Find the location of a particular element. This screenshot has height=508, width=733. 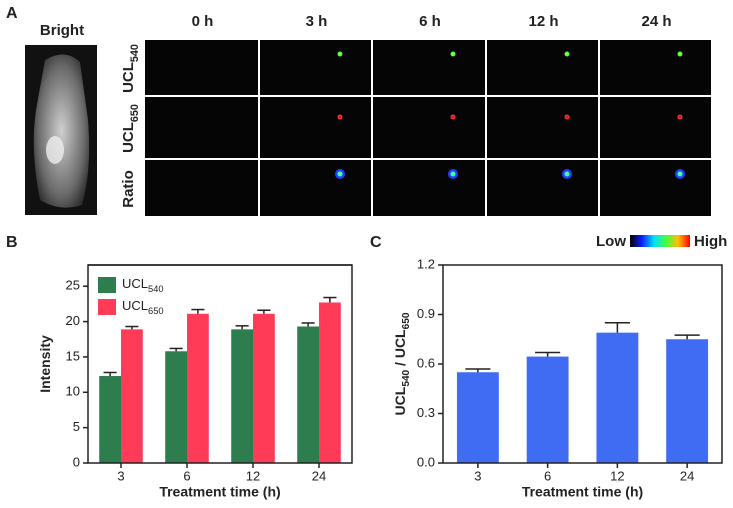

legend-label: UCL650 is located at coordinates (143, 307).